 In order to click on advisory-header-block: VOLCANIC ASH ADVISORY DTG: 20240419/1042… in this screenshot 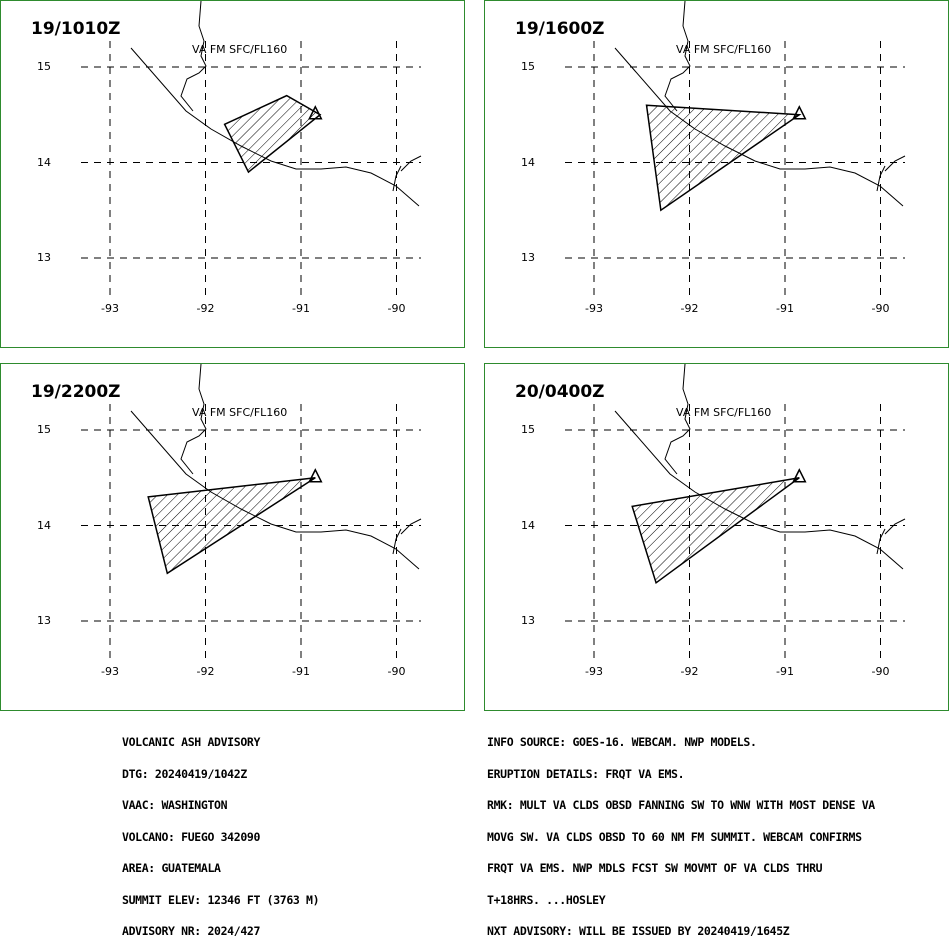, I will do `click(221, 831)`.